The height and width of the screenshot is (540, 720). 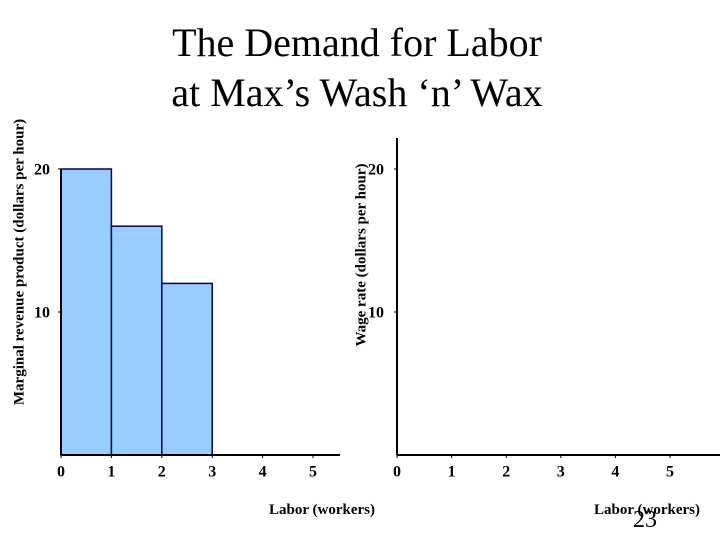 What do you see at coordinates (361, 254) in the screenshot?
I see `y-axis-label: Wage rate (dollars per hour)` at bounding box center [361, 254].